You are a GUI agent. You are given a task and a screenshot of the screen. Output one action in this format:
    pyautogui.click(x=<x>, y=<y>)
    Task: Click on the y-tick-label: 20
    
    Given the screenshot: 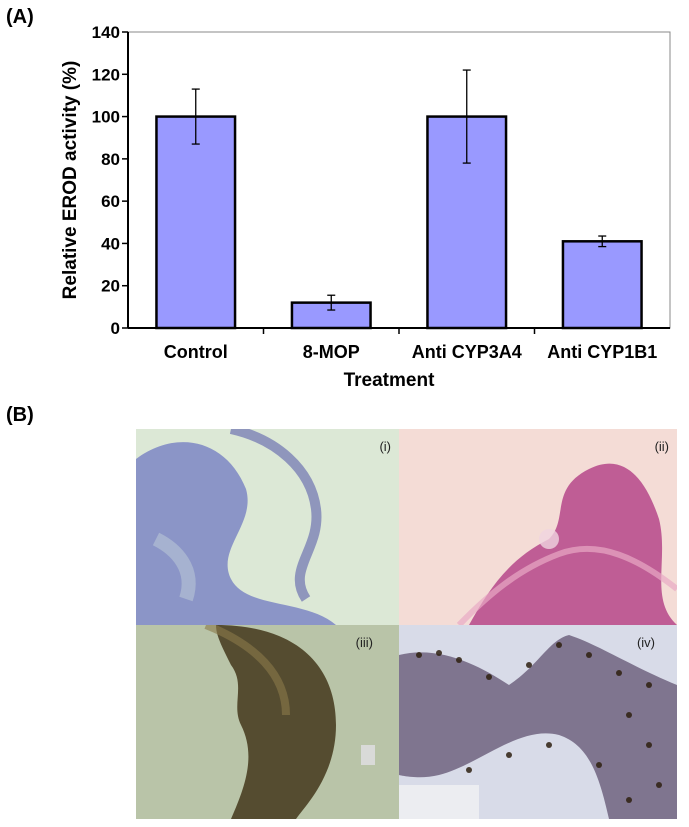 What is the action you would take?
    pyautogui.click(x=110, y=286)
    